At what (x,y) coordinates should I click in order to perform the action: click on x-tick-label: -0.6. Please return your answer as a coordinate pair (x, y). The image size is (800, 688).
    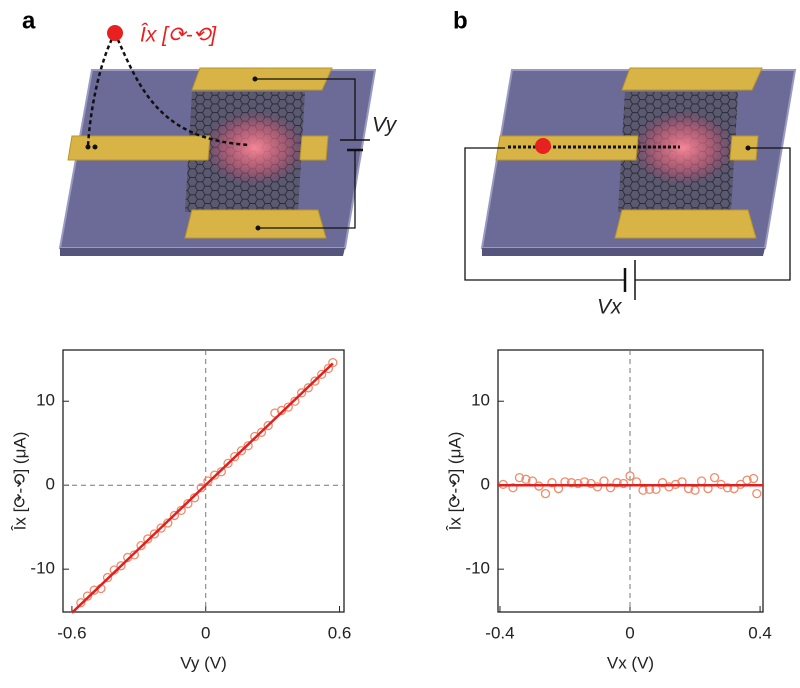
    Looking at the image, I should click on (71, 632).